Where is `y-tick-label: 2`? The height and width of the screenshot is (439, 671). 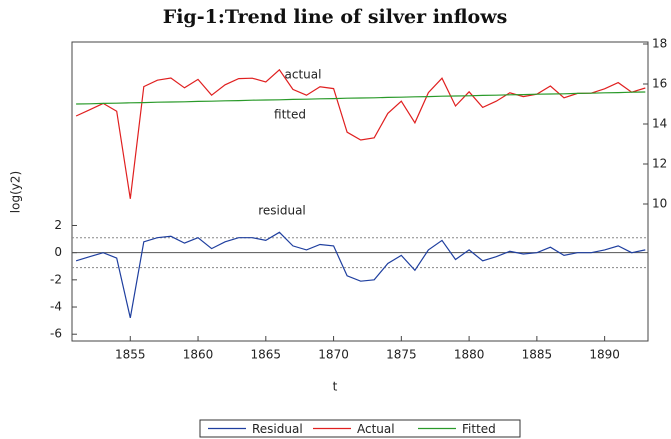
y-tick-label: 2 is located at coordinates (58, 225).